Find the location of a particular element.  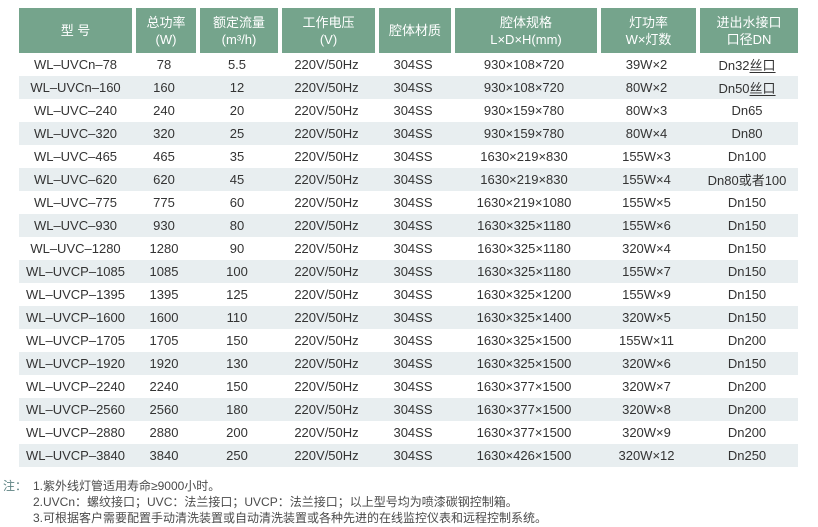

lamp-cell: 155W×6 is located at coordinates (646, 225).